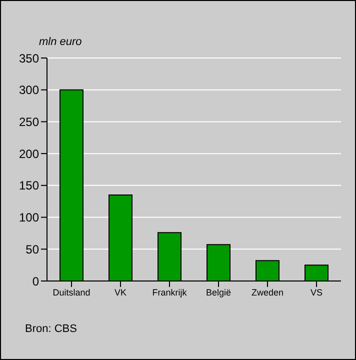 This screenshot has width=356, height=360. What do you see at coordinates (29, 185) in the screenshot?
I see `y-tick-label: 150` at bounding box center [29, 185].